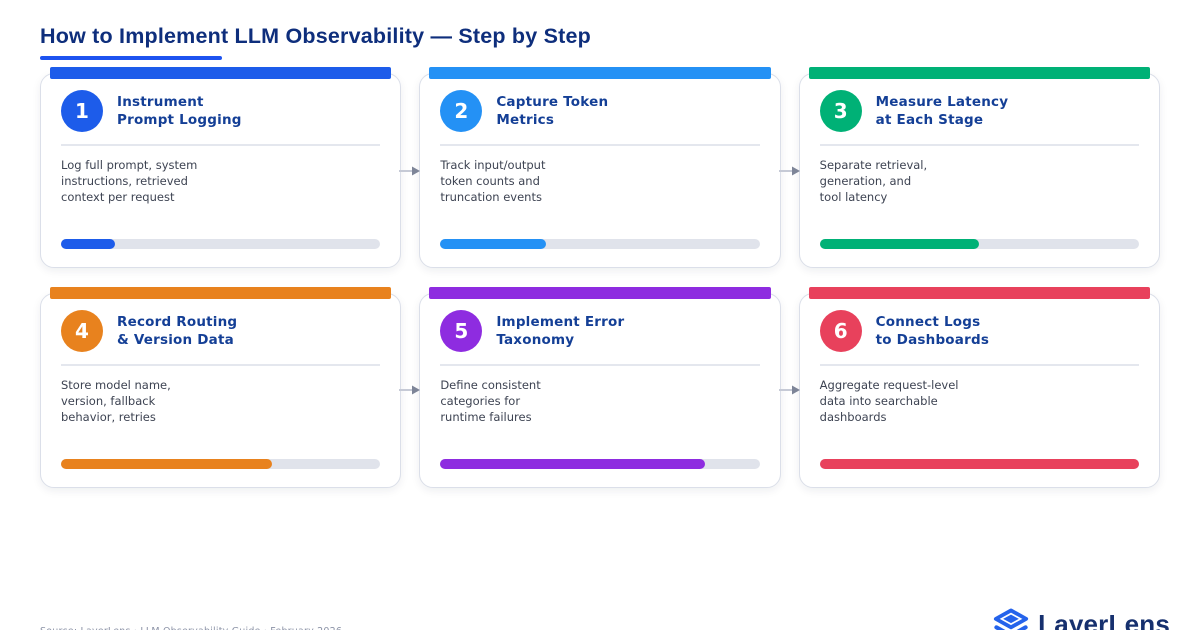 The width and height of the screenshot is (1200, 630). I want to click on step-header: 6 Connect Logs to Dashboards, so click(979, 323).